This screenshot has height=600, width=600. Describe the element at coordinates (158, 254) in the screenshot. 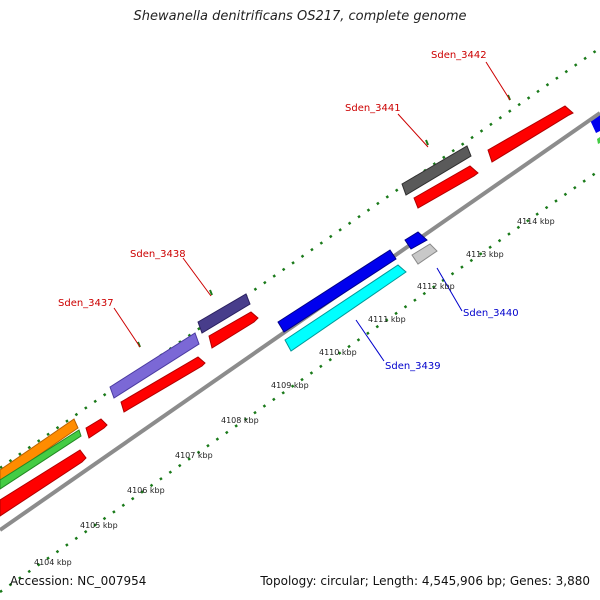

I see `label-sden-3438: Sden_3438` at that location.